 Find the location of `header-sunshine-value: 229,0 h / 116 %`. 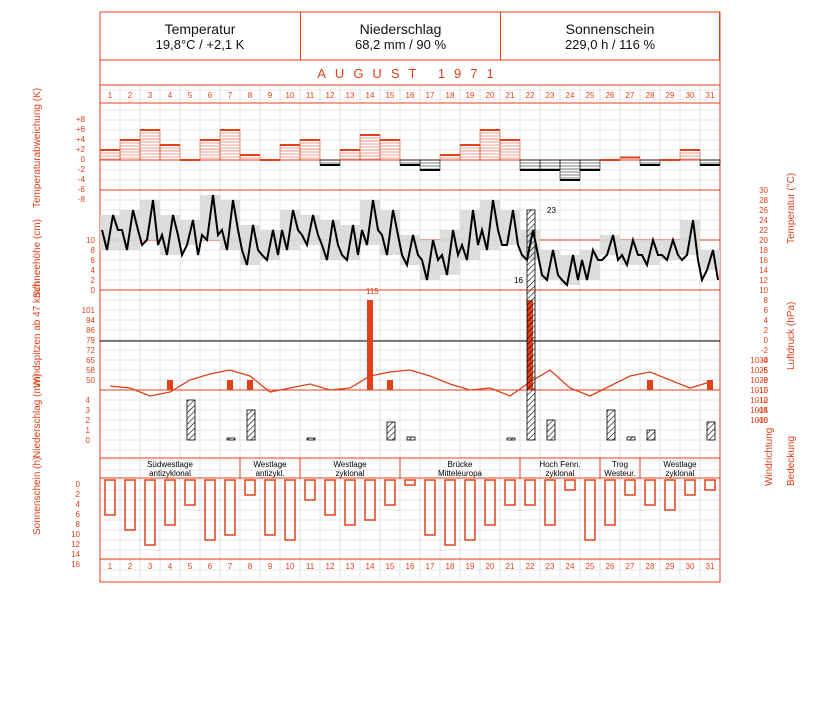

header-sunshine-value: 229,0 h / 116 % is located at coordinates (610, 44).